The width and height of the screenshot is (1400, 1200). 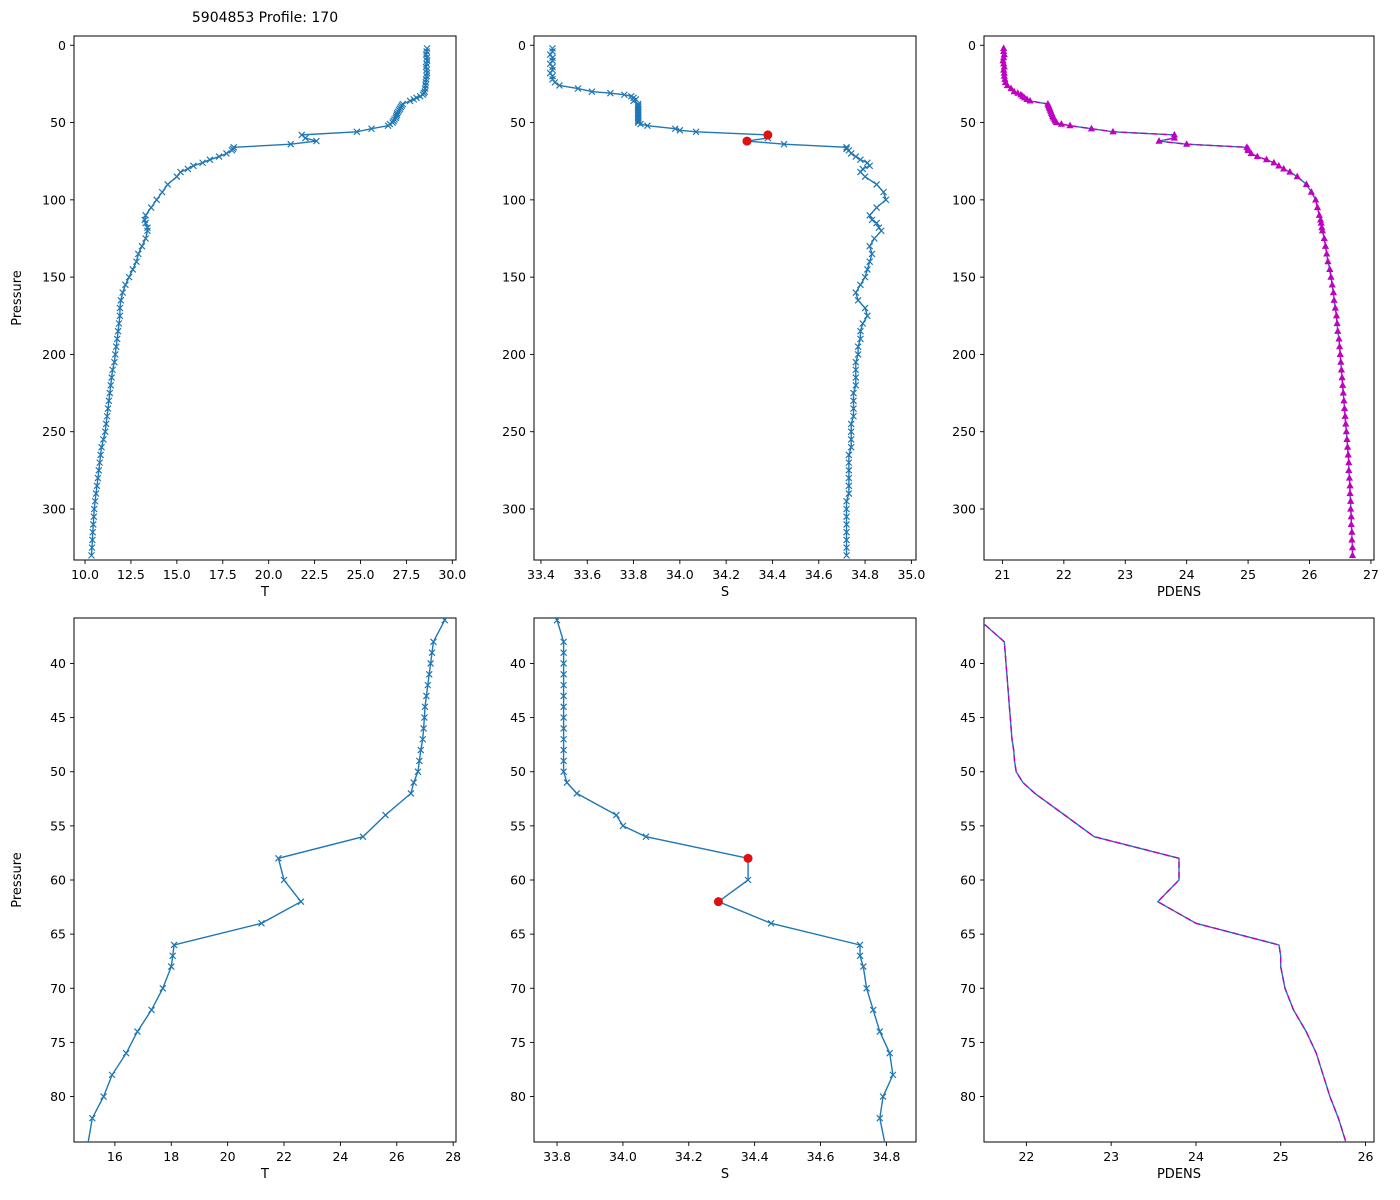 What do you see at coordinates (964, 431) in the screenshot?
I see `y-tick-label: 250` at bounding box center [964, 431].